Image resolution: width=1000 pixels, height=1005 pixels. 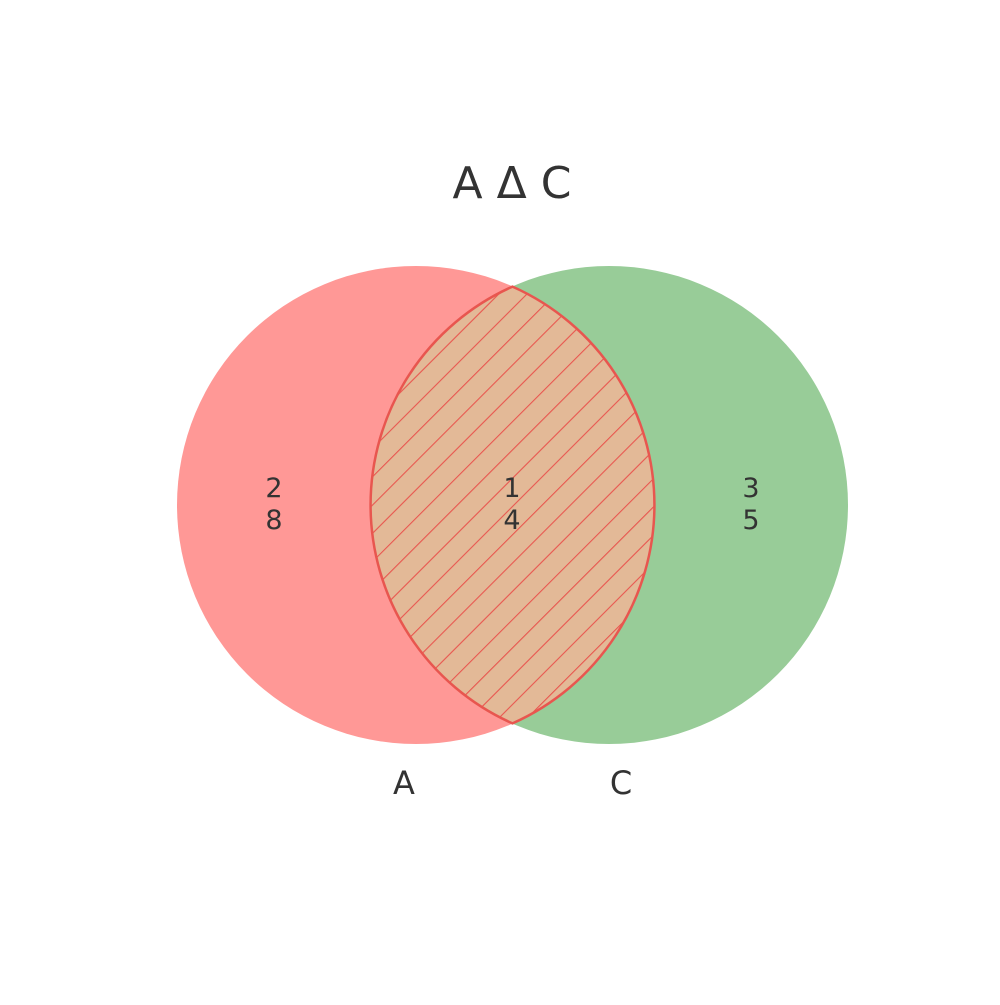 What do you see at coordinates (512, 183) in the screenshot?
I see `diagram-title: A Δ C` at bounding box center [512, 183].